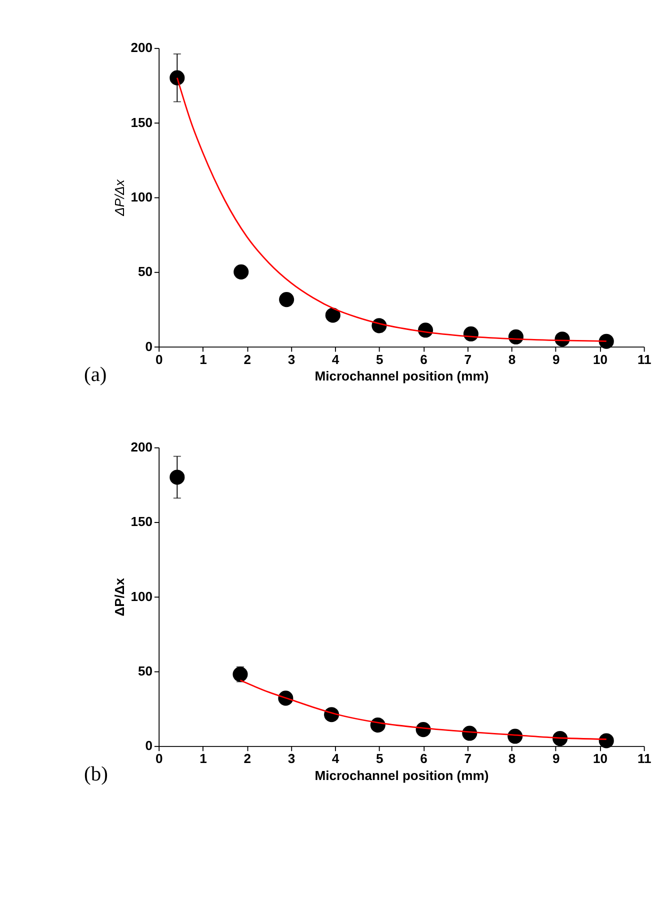  I want to click on text: (b), so click(96, 774).